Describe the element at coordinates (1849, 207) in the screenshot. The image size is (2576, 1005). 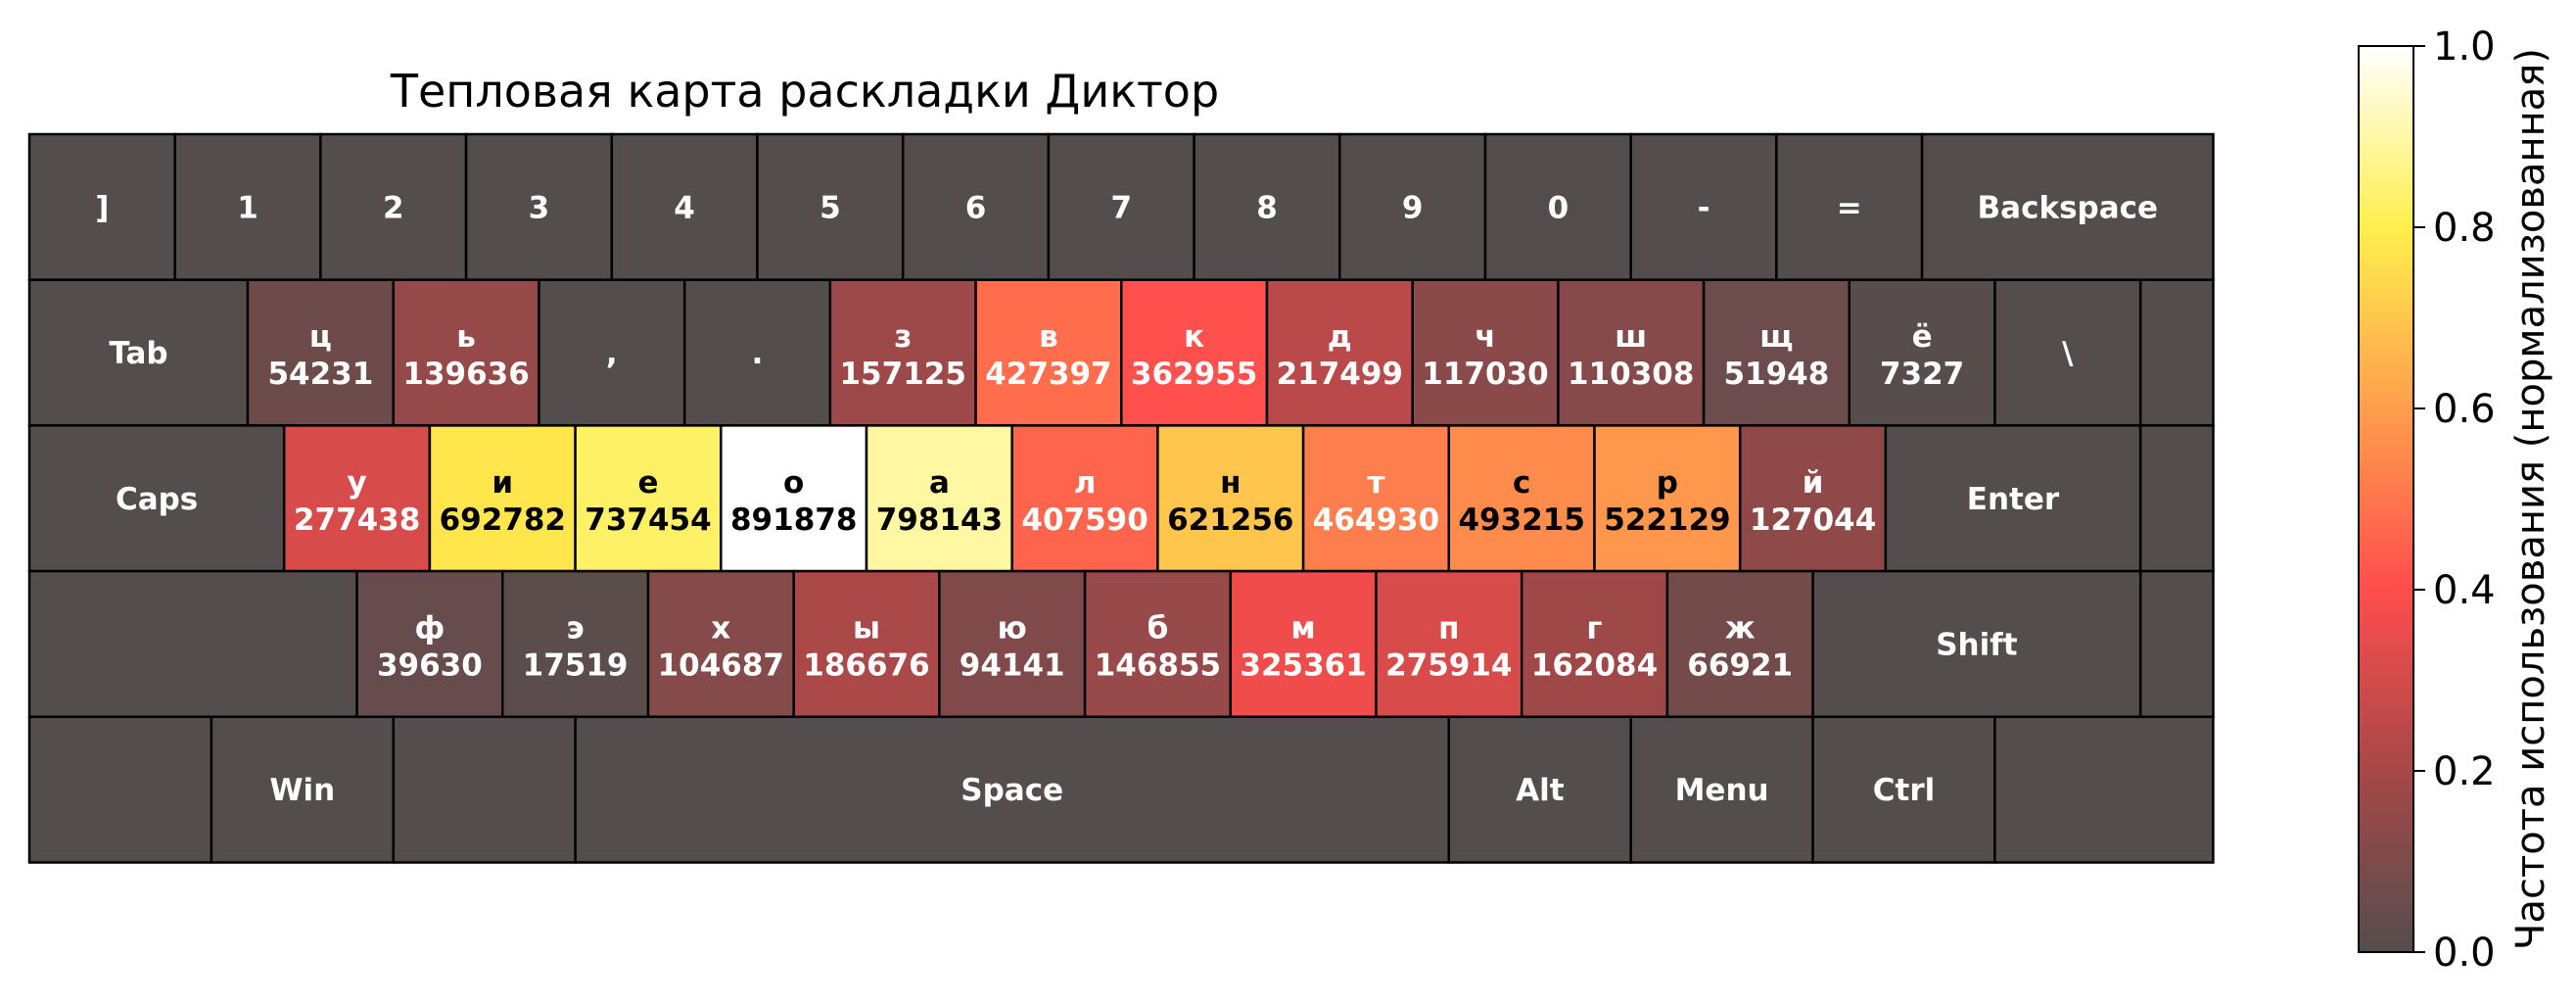
I see `key-label: =` at that location.